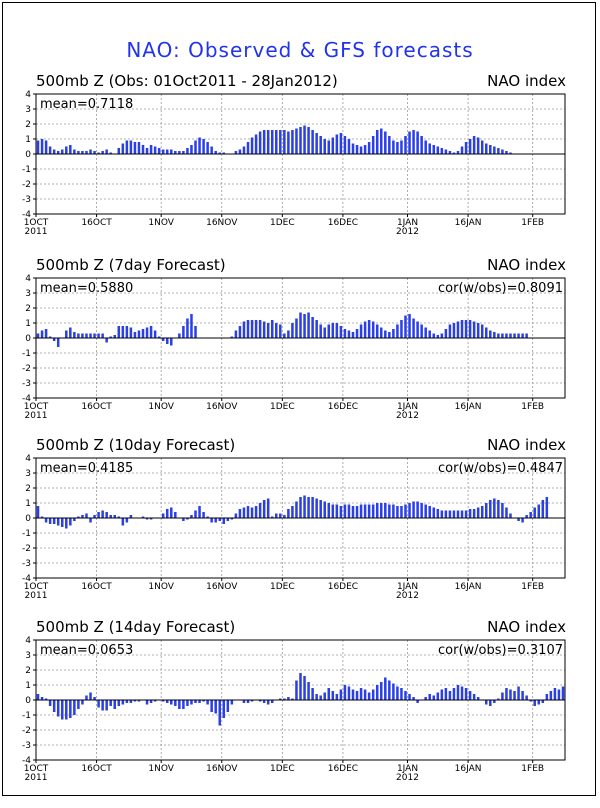 This screenshot has width=600, height=808. What do you see at coordinates (28, 324) in the screenshot?
I see `y-tick-label: 1` at bounding box center [28, 324].